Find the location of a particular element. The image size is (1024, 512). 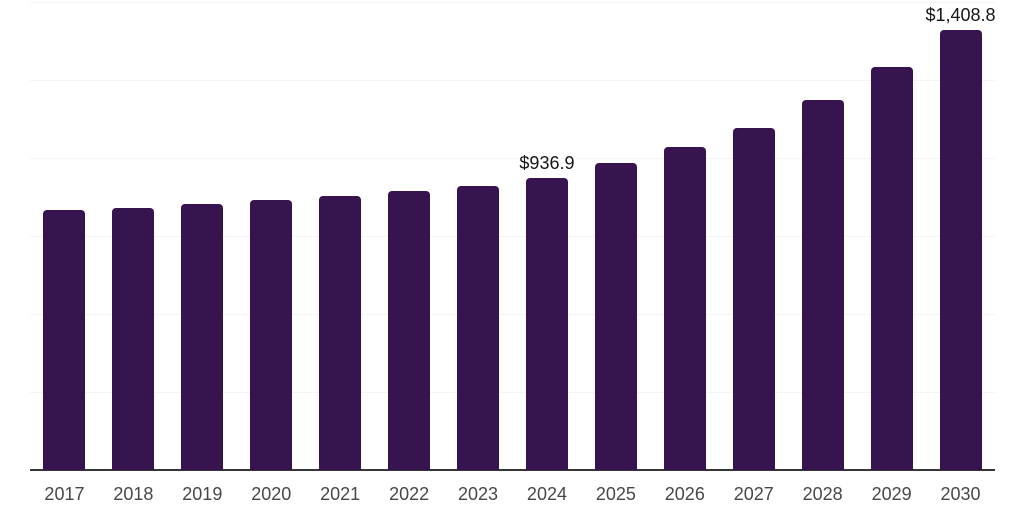

bar-2027 is located at coordinates (753, 298).